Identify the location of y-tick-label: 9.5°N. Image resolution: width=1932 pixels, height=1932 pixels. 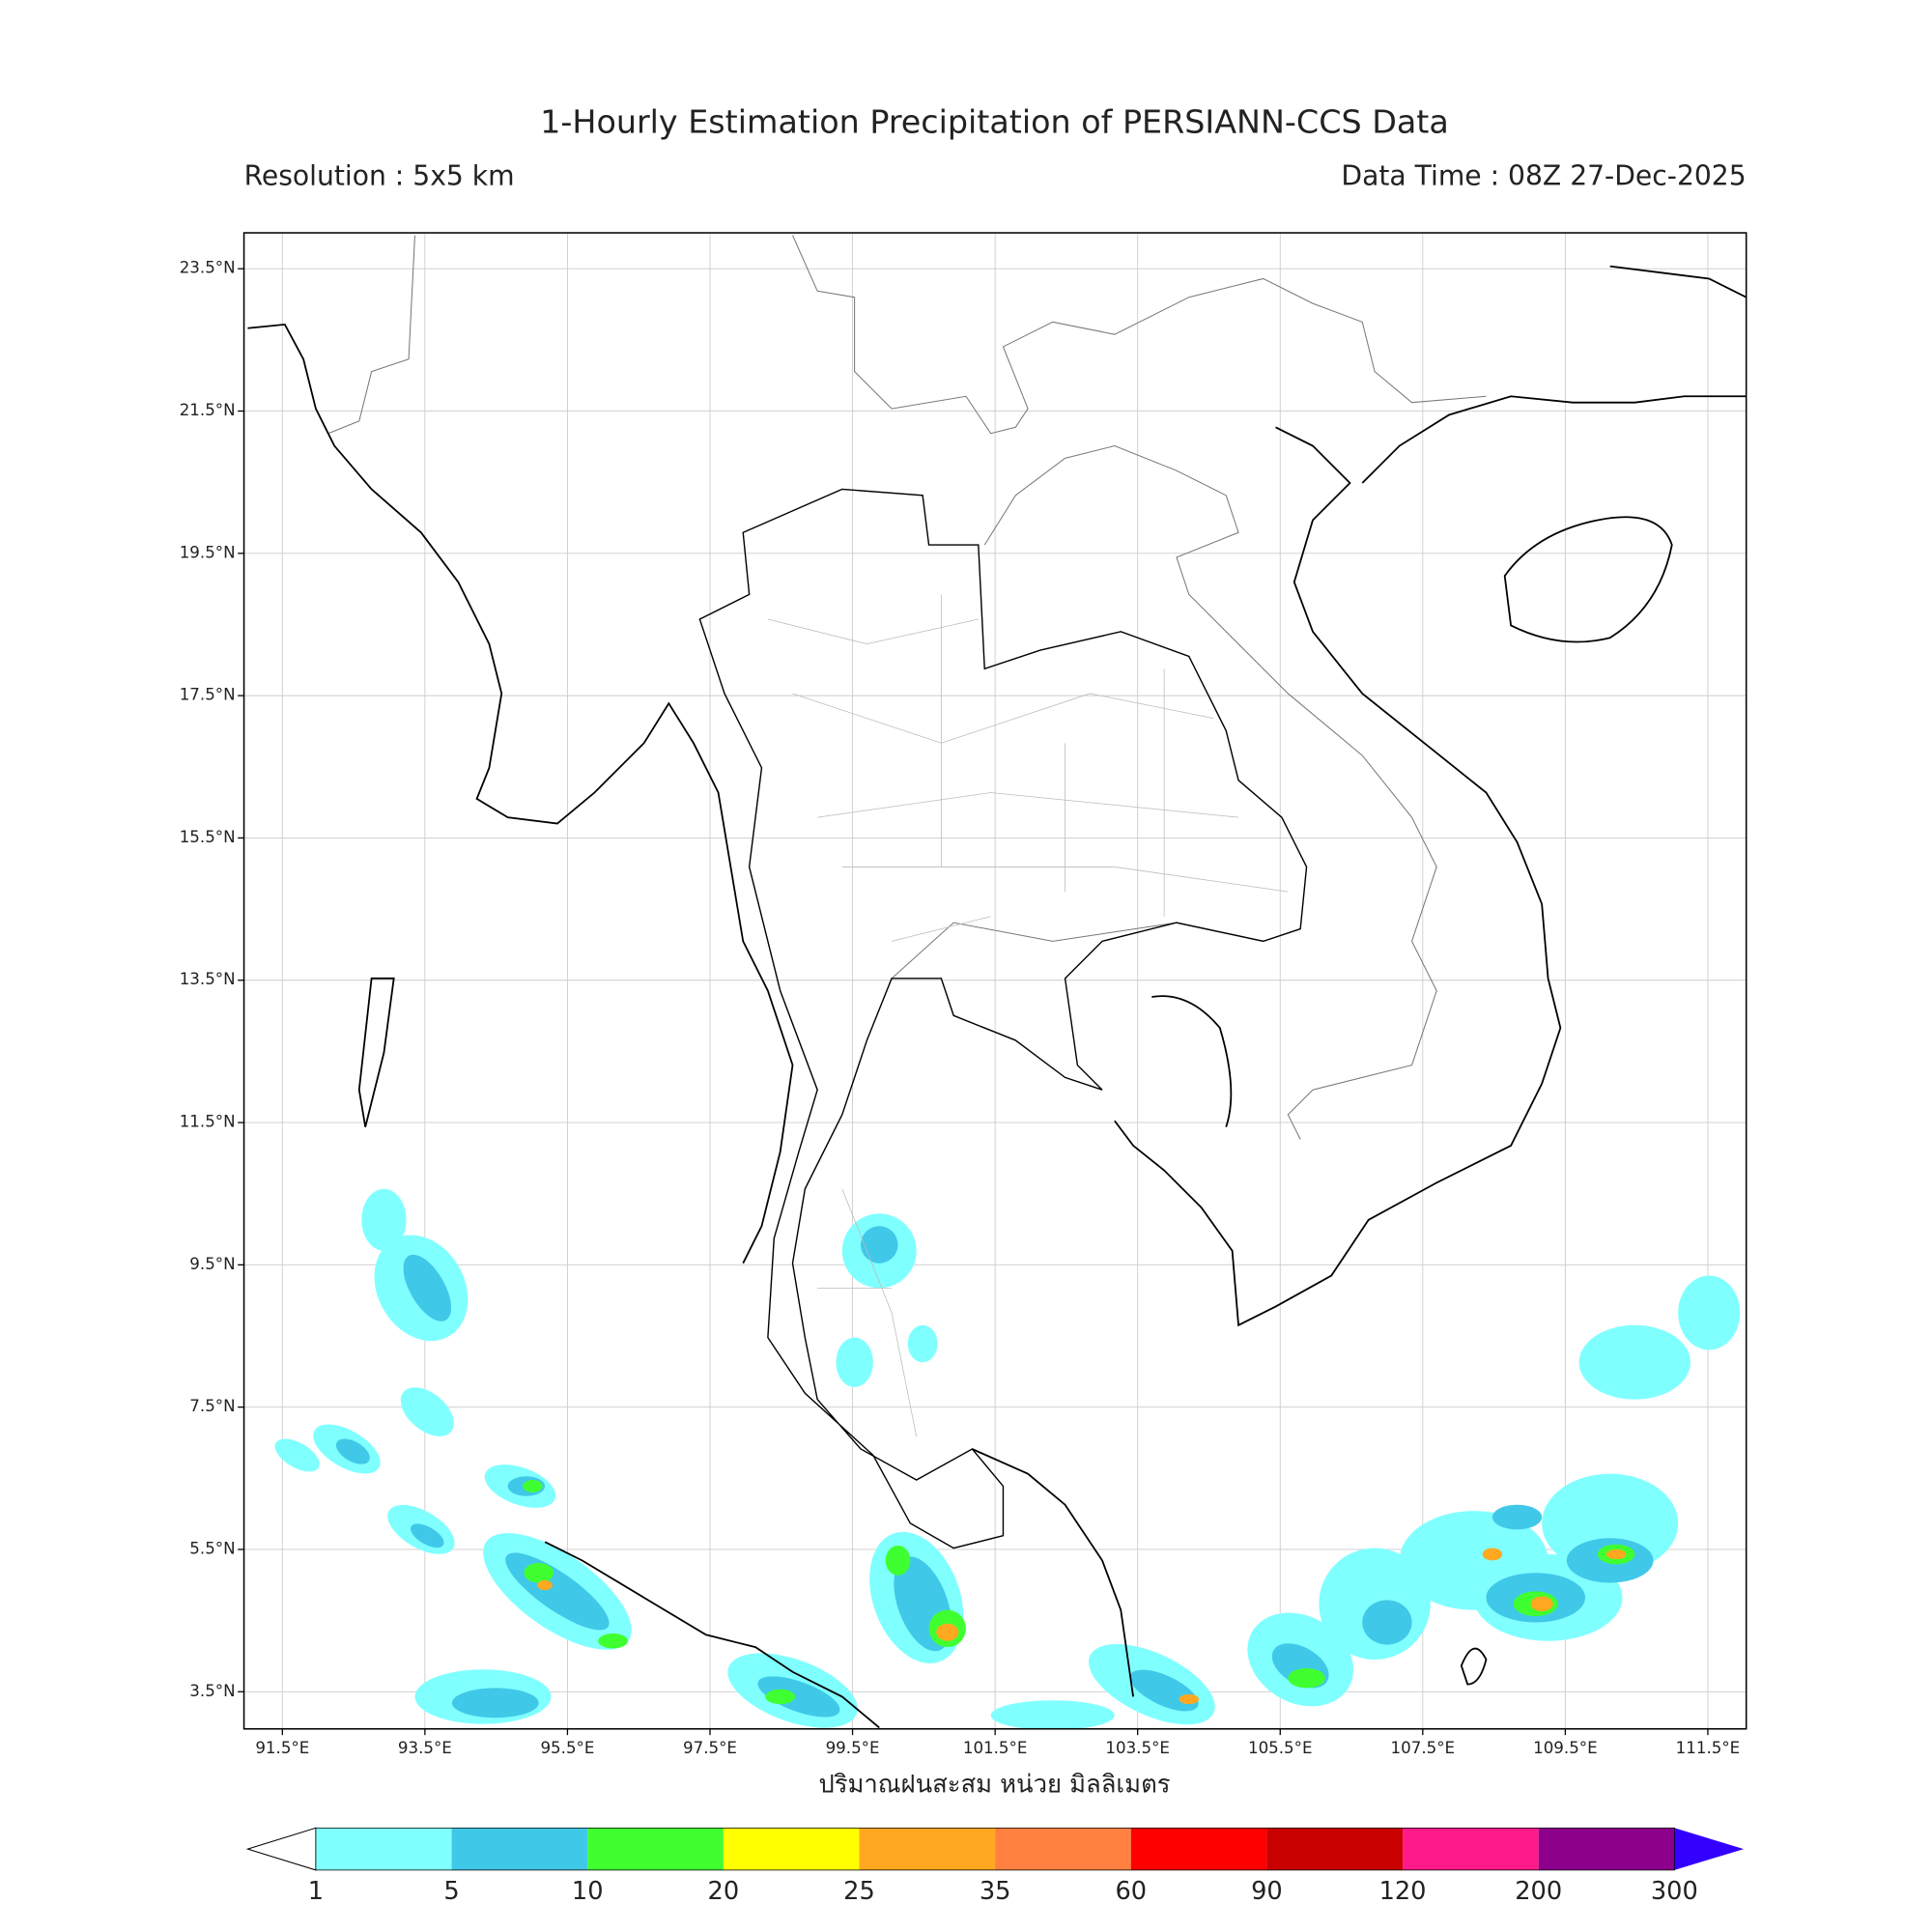
(212, 1264).